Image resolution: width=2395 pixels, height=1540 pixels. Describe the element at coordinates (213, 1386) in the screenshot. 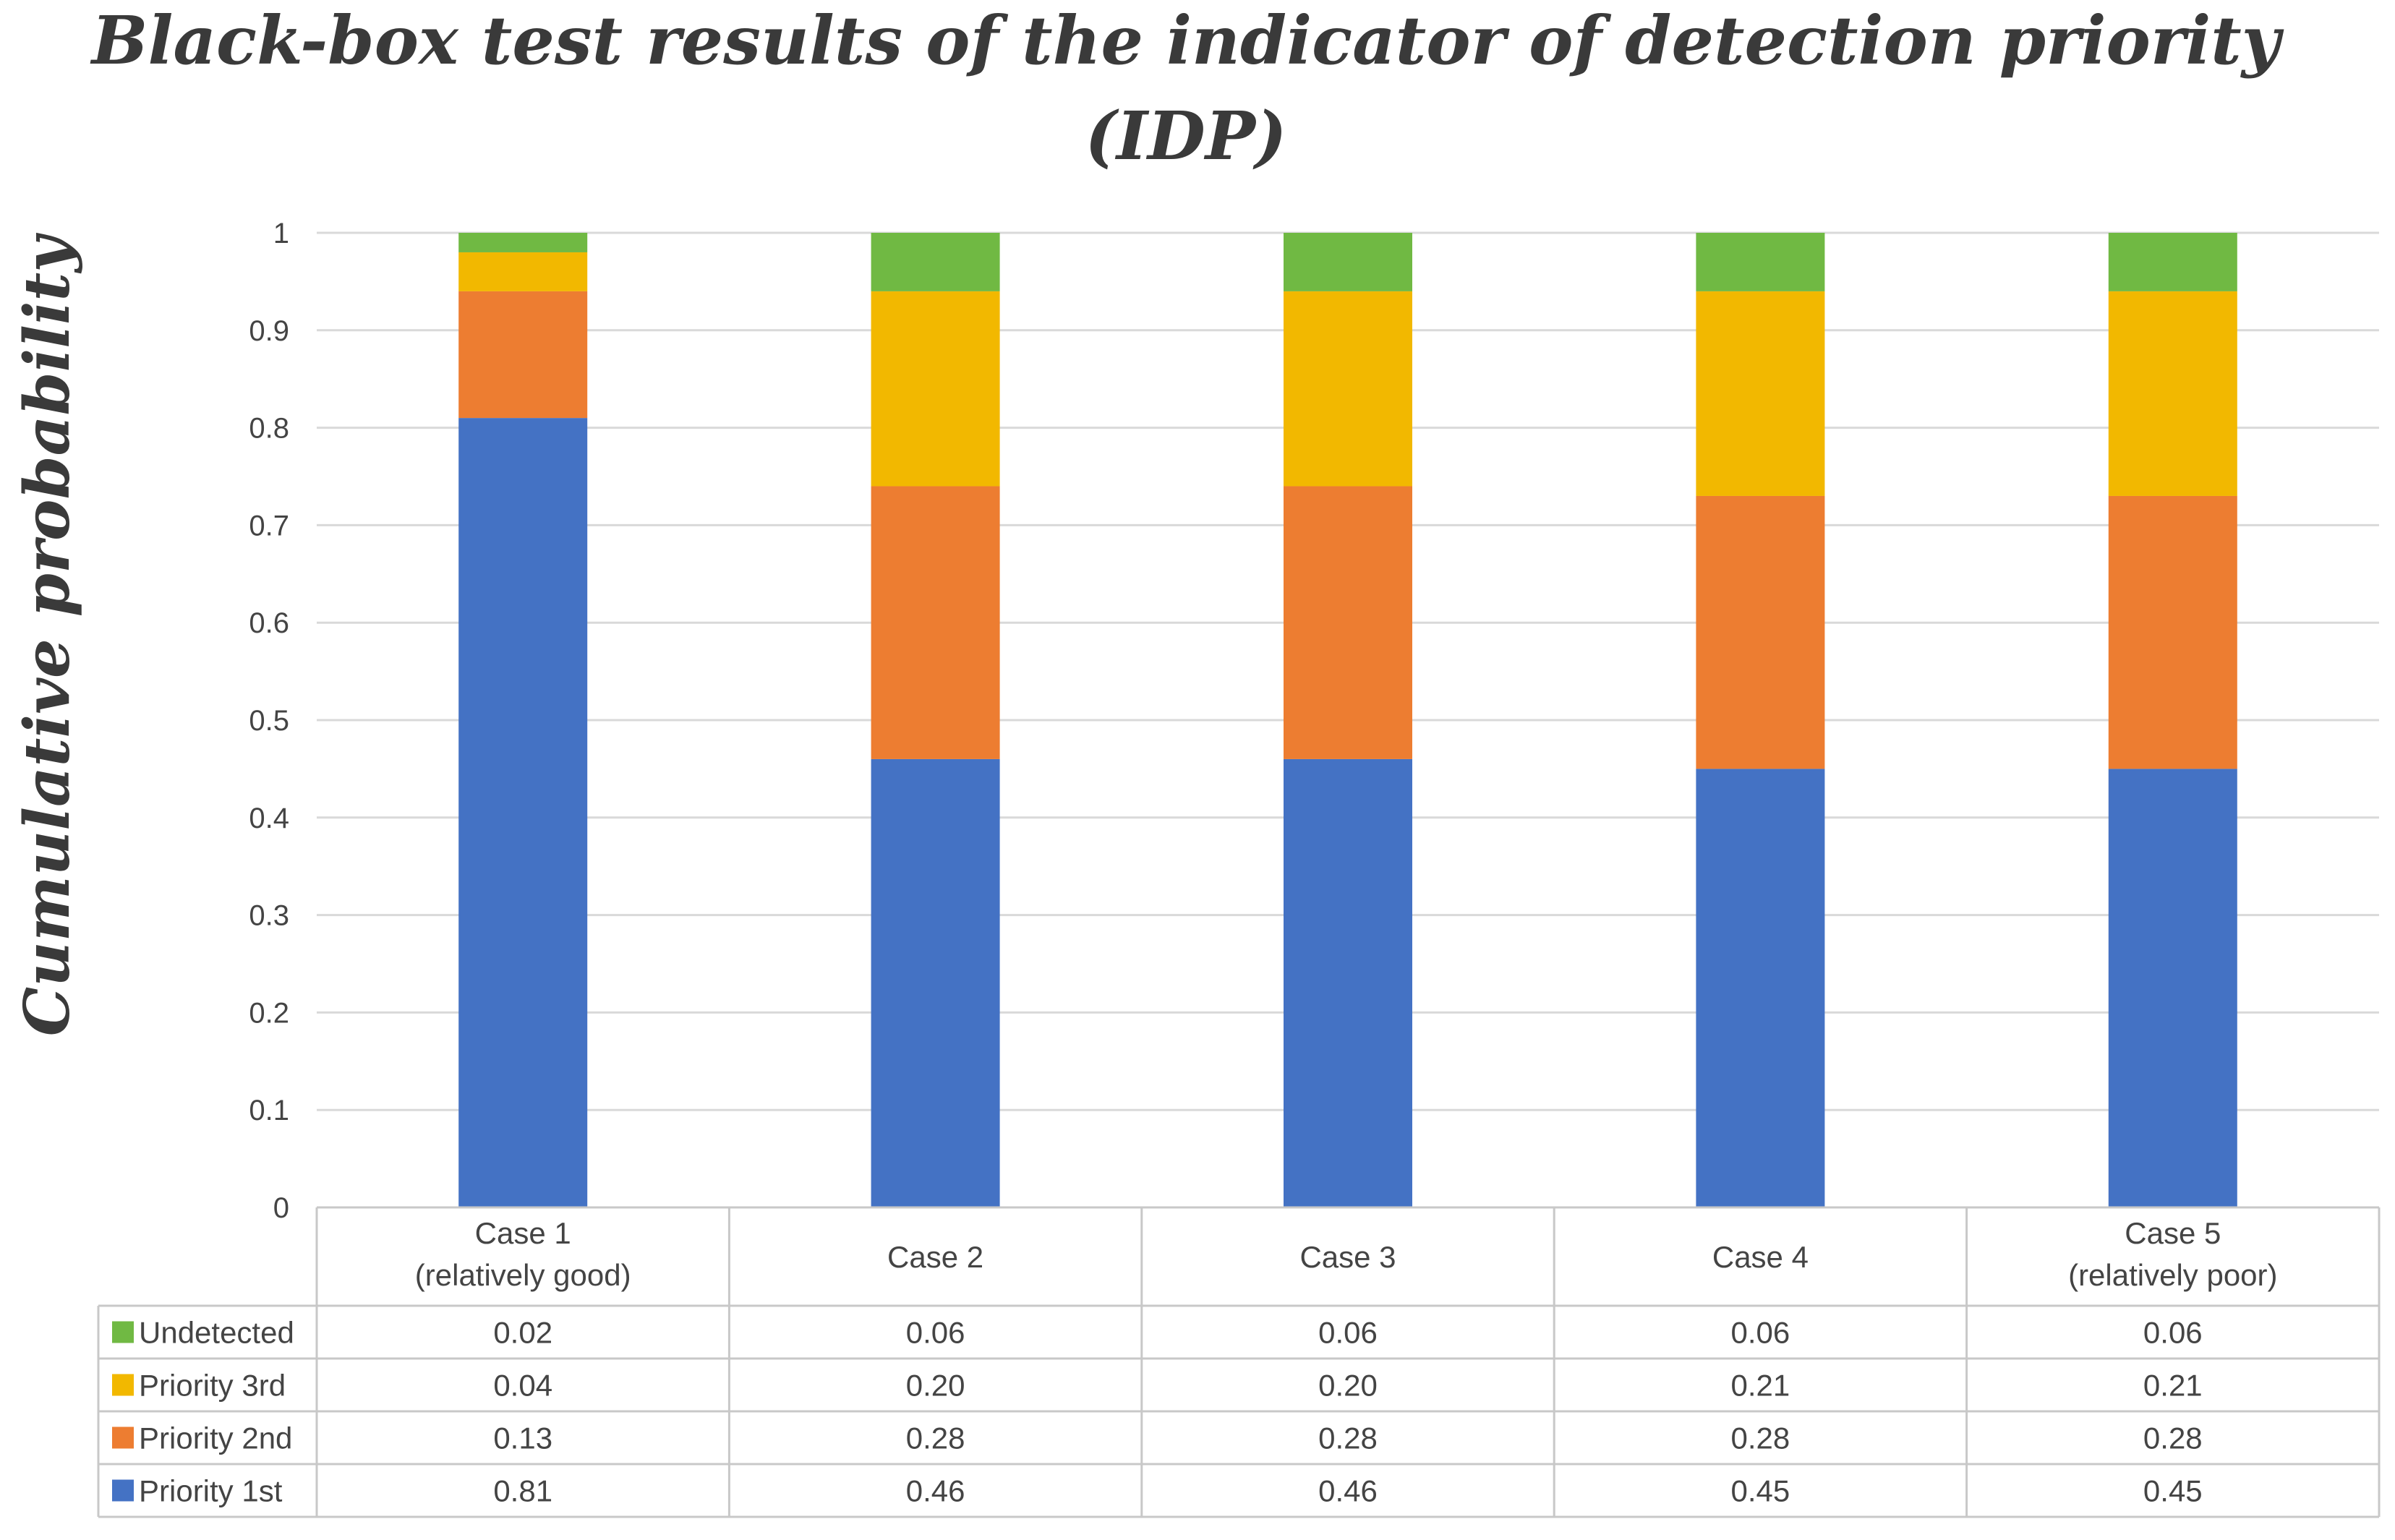

I see `legend-label: Priority 3rd` at that location.